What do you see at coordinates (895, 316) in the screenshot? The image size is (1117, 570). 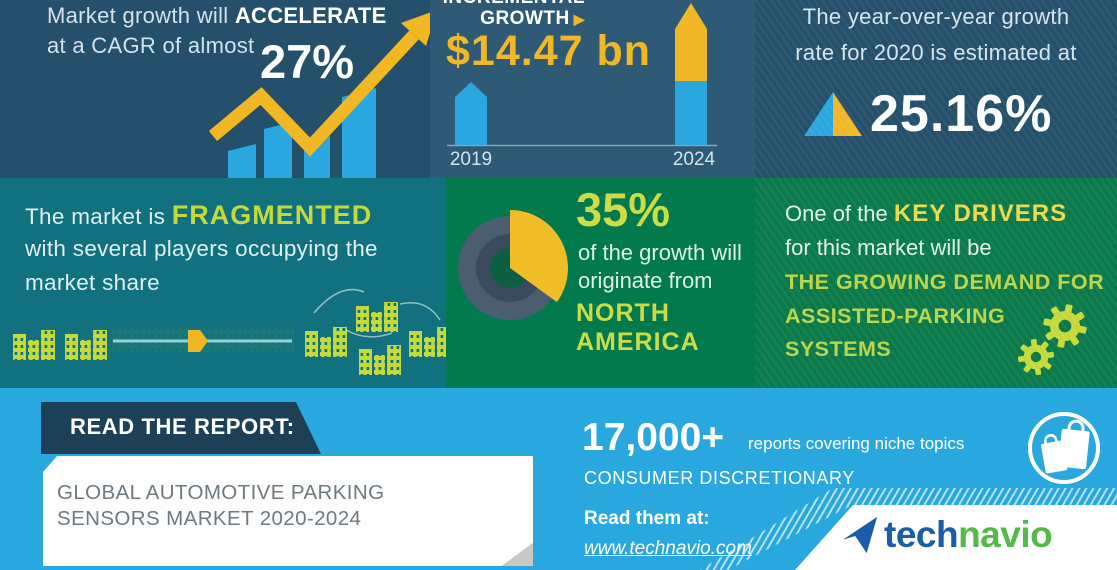 I see `key-drivers-line4: ASSISTED-PARKING` at bounding box center [895, 316].